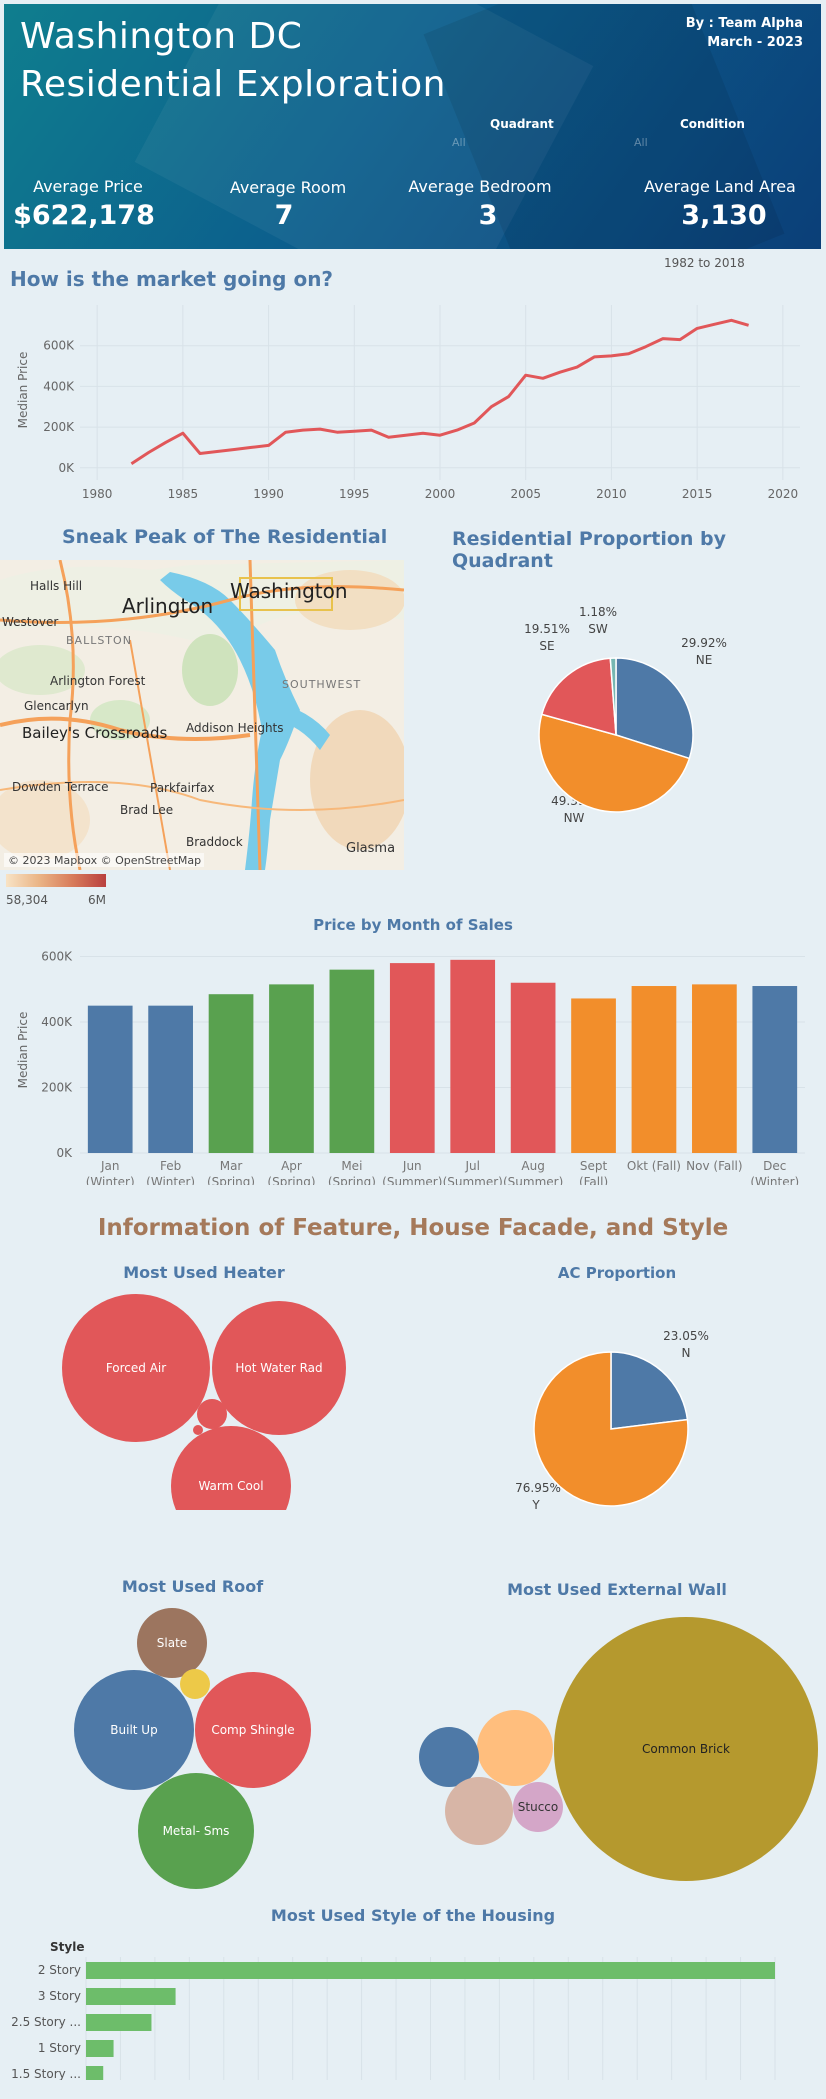 This screenshot has width=826, height=2099. What do you see at coordinates (593, 1180) in the screenshot?
I see `month-xtick-season: (Fall)` at bounding box center [593, 1180].